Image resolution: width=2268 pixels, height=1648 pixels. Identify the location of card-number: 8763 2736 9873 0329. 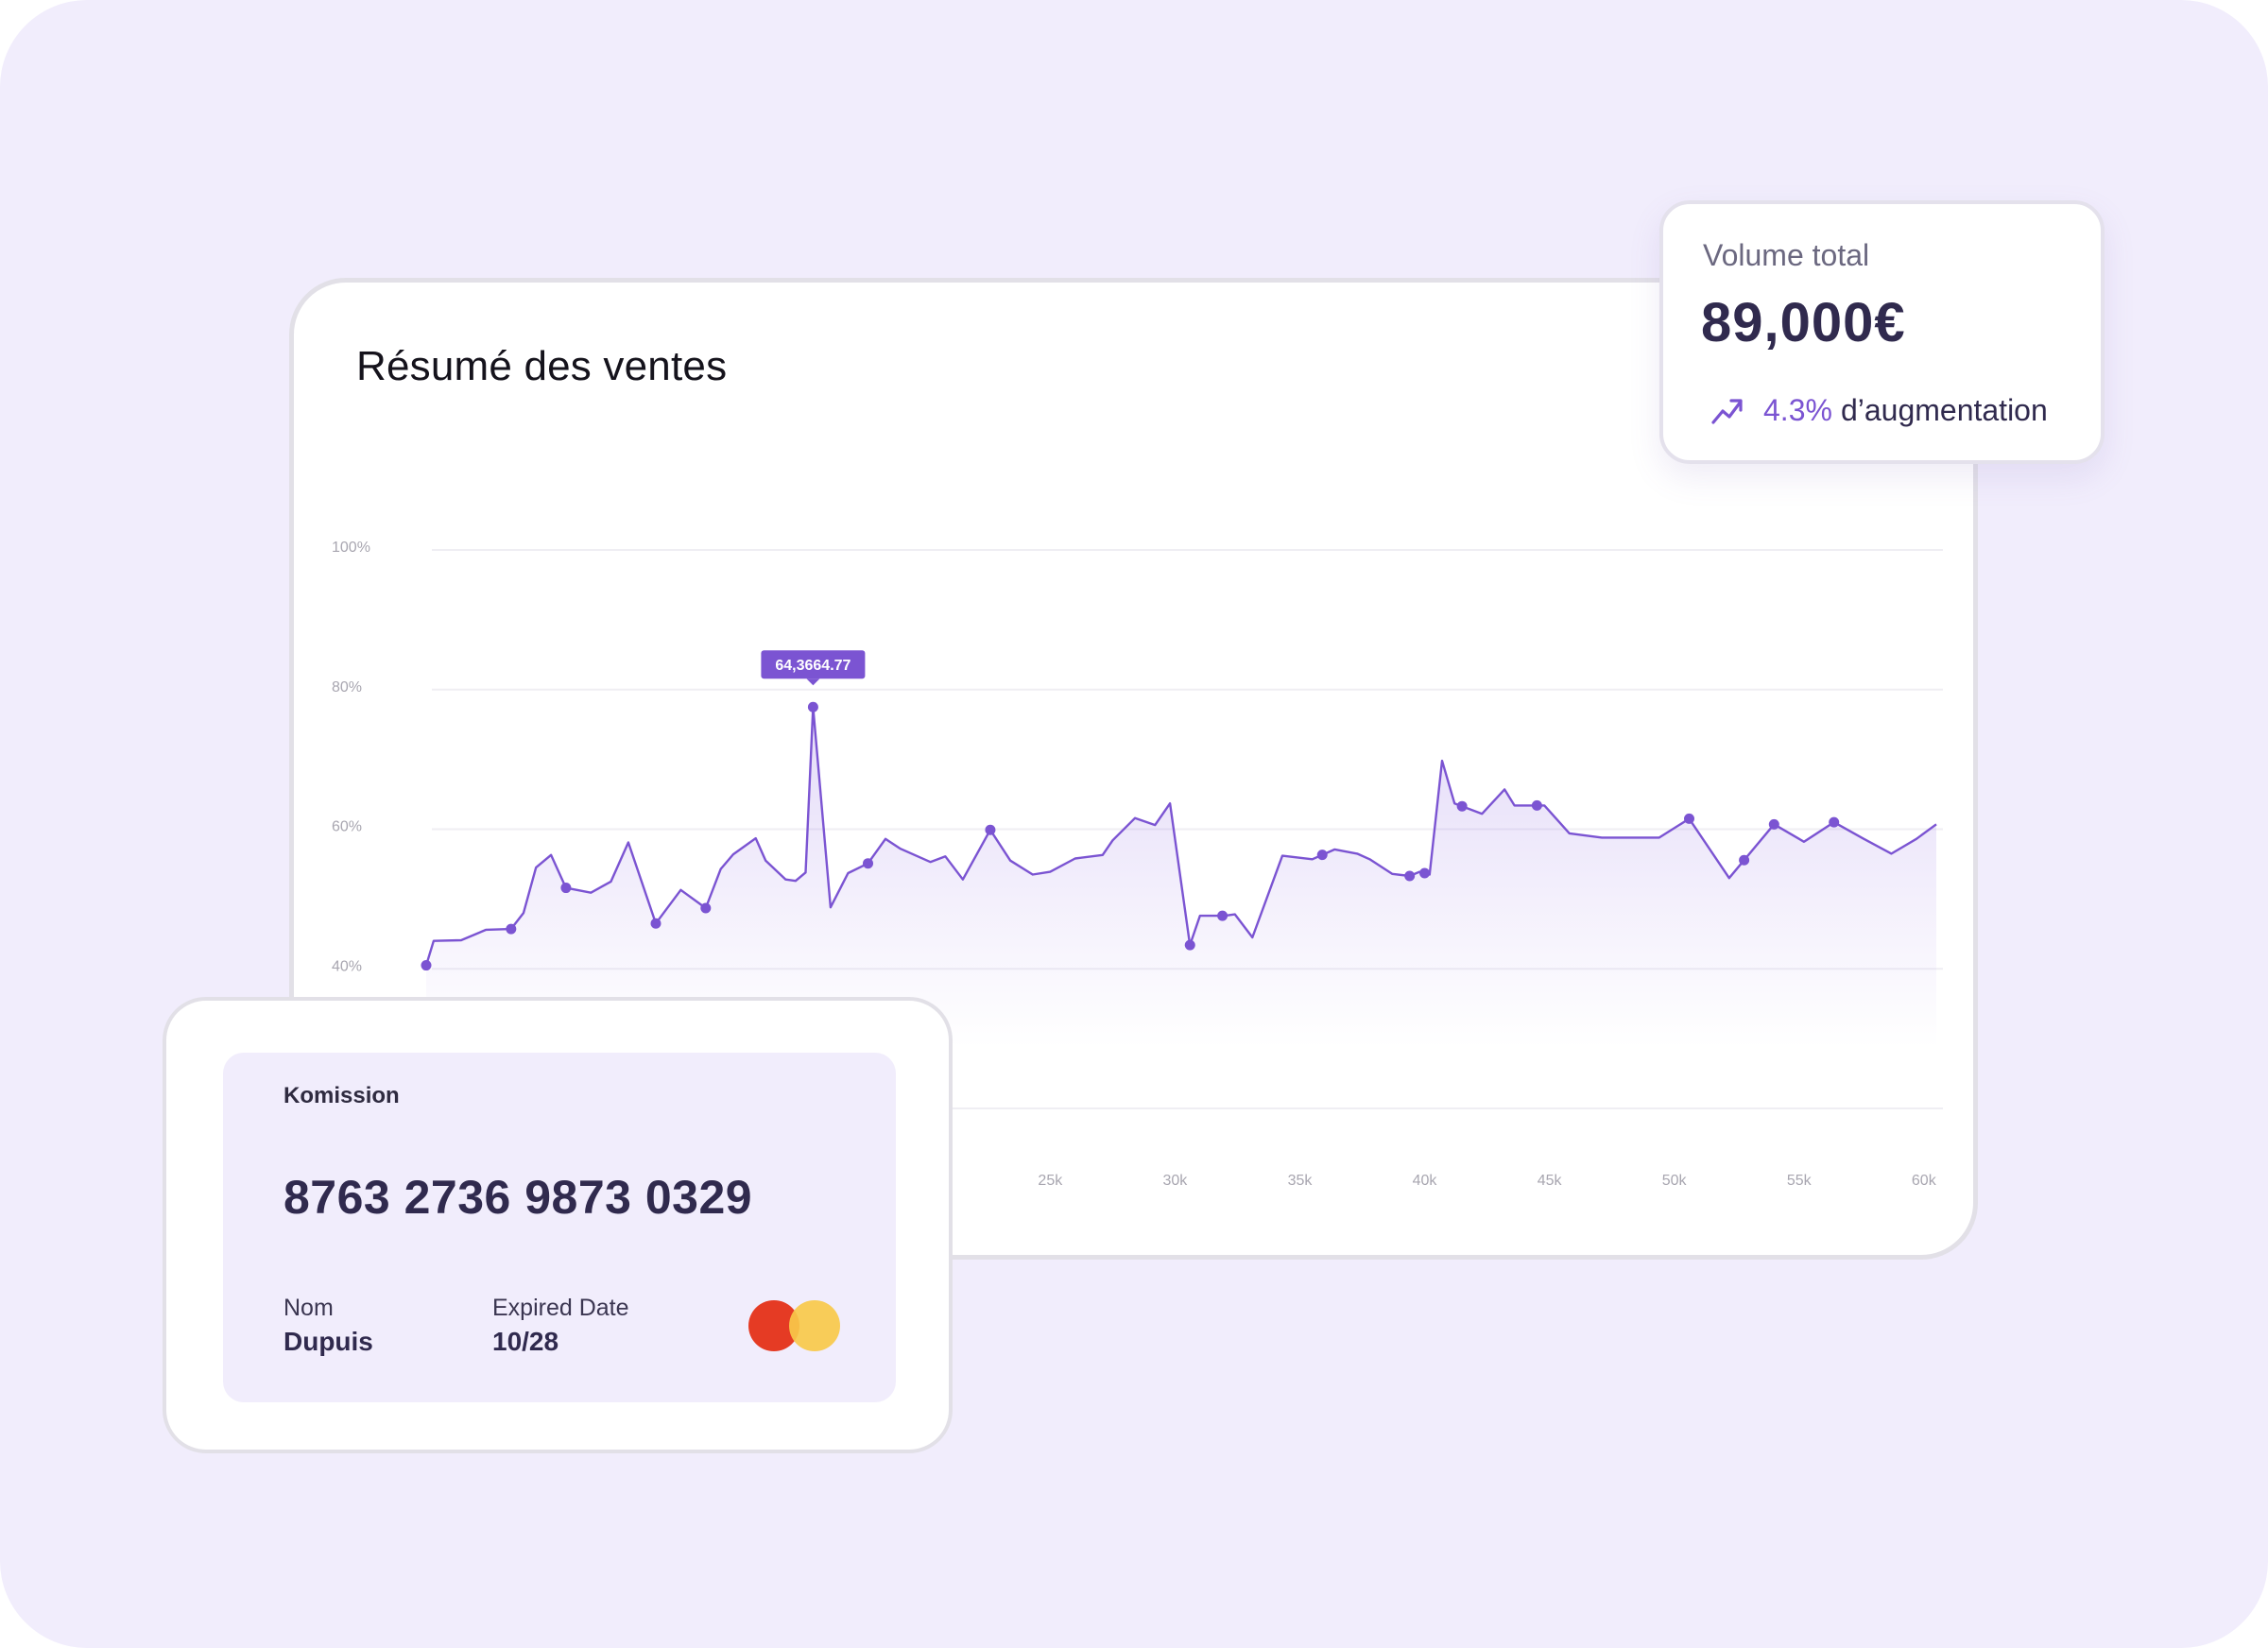
(518, 1197).